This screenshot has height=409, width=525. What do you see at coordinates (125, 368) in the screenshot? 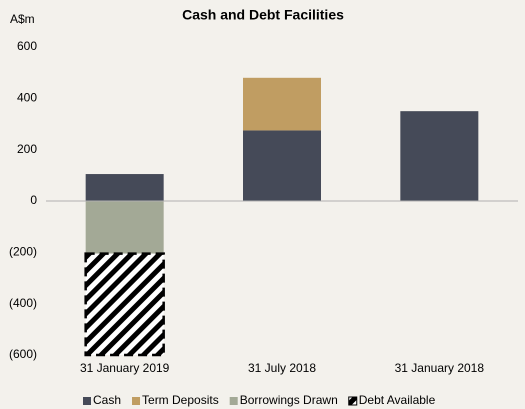
I see `x-tick-label: 31 January 2019` at bounding box center [125, 368].